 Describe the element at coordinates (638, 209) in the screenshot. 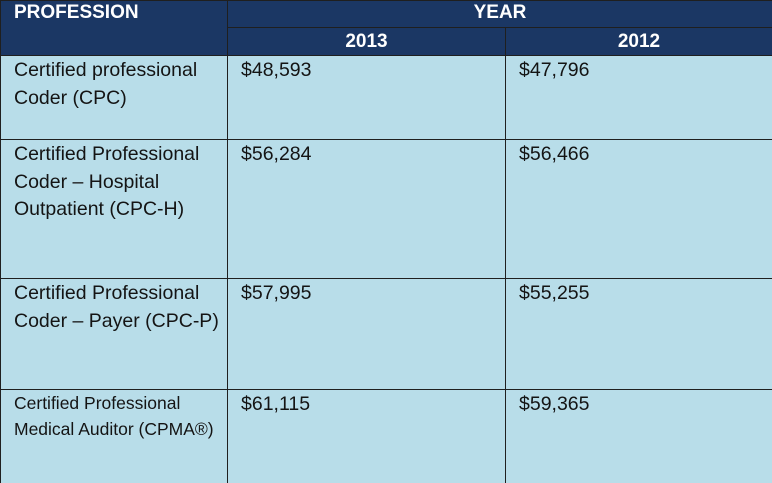

I see `salary-2012-cell: $56,466` at that location.